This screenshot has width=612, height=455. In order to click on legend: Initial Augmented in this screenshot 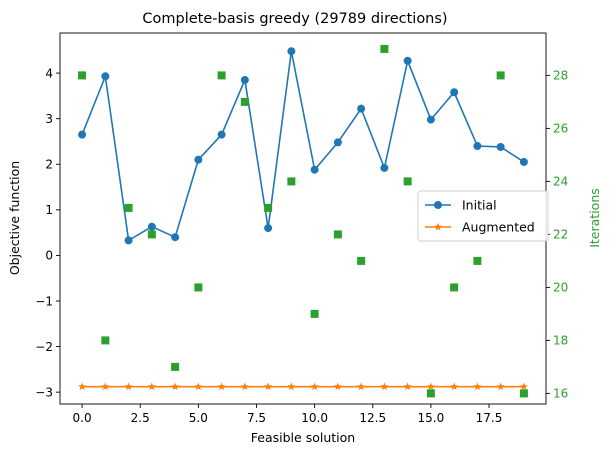, I will do `click(483, 216)`.